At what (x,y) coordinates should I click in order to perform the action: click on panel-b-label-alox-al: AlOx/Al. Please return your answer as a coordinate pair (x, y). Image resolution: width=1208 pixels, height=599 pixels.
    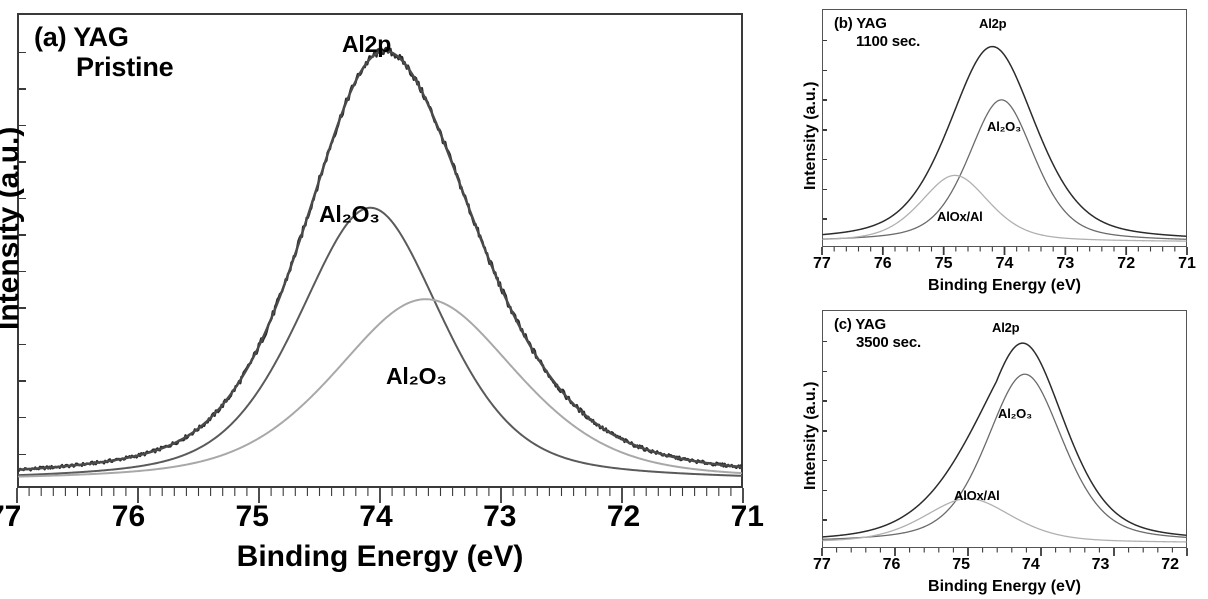
    Looking at the image, I should click on (960, 216).